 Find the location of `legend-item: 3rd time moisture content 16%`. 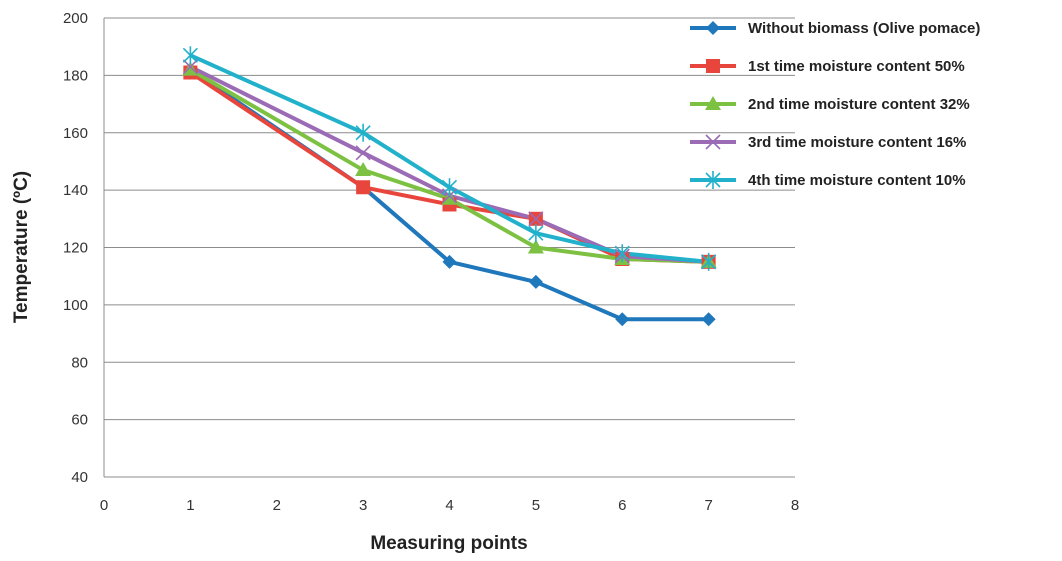

legend-item: 3rd time moisture content 16% is located at coordinates (828, 142).